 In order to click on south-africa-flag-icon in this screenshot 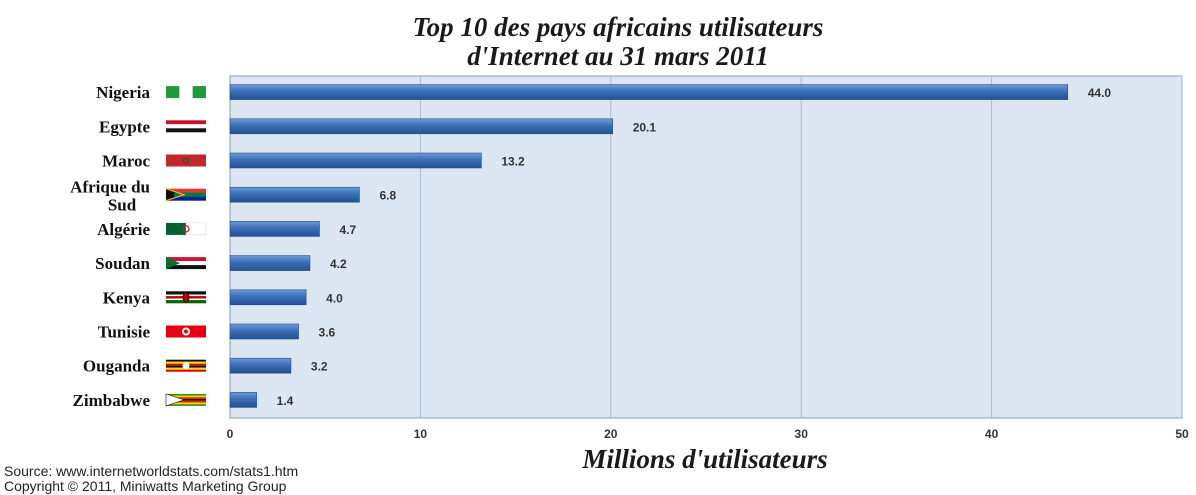, I will do `click(185, 195)`.